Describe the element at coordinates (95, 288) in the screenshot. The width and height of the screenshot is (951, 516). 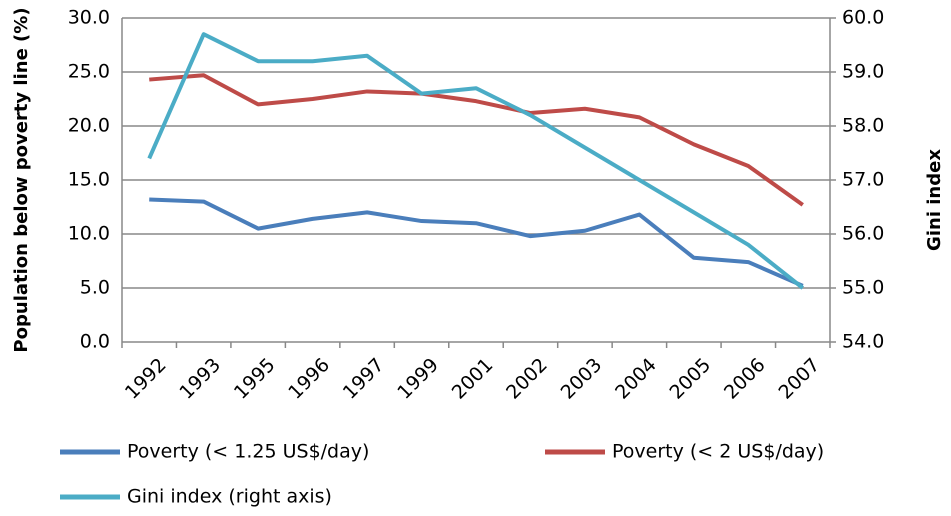
I see `y-tick-label: 5.0` at that location.